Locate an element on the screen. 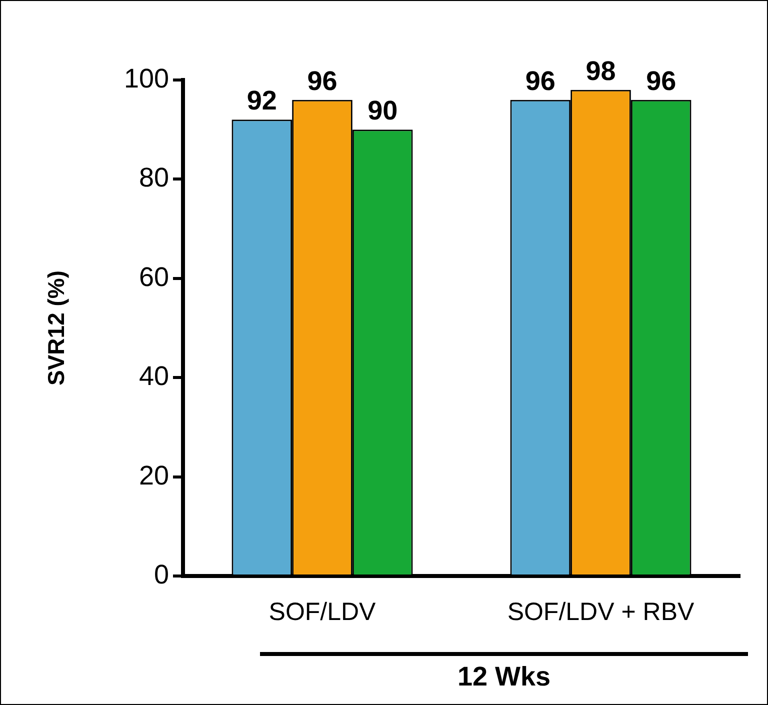  y-tick-label: 80 is located at coordinates (153, 177).